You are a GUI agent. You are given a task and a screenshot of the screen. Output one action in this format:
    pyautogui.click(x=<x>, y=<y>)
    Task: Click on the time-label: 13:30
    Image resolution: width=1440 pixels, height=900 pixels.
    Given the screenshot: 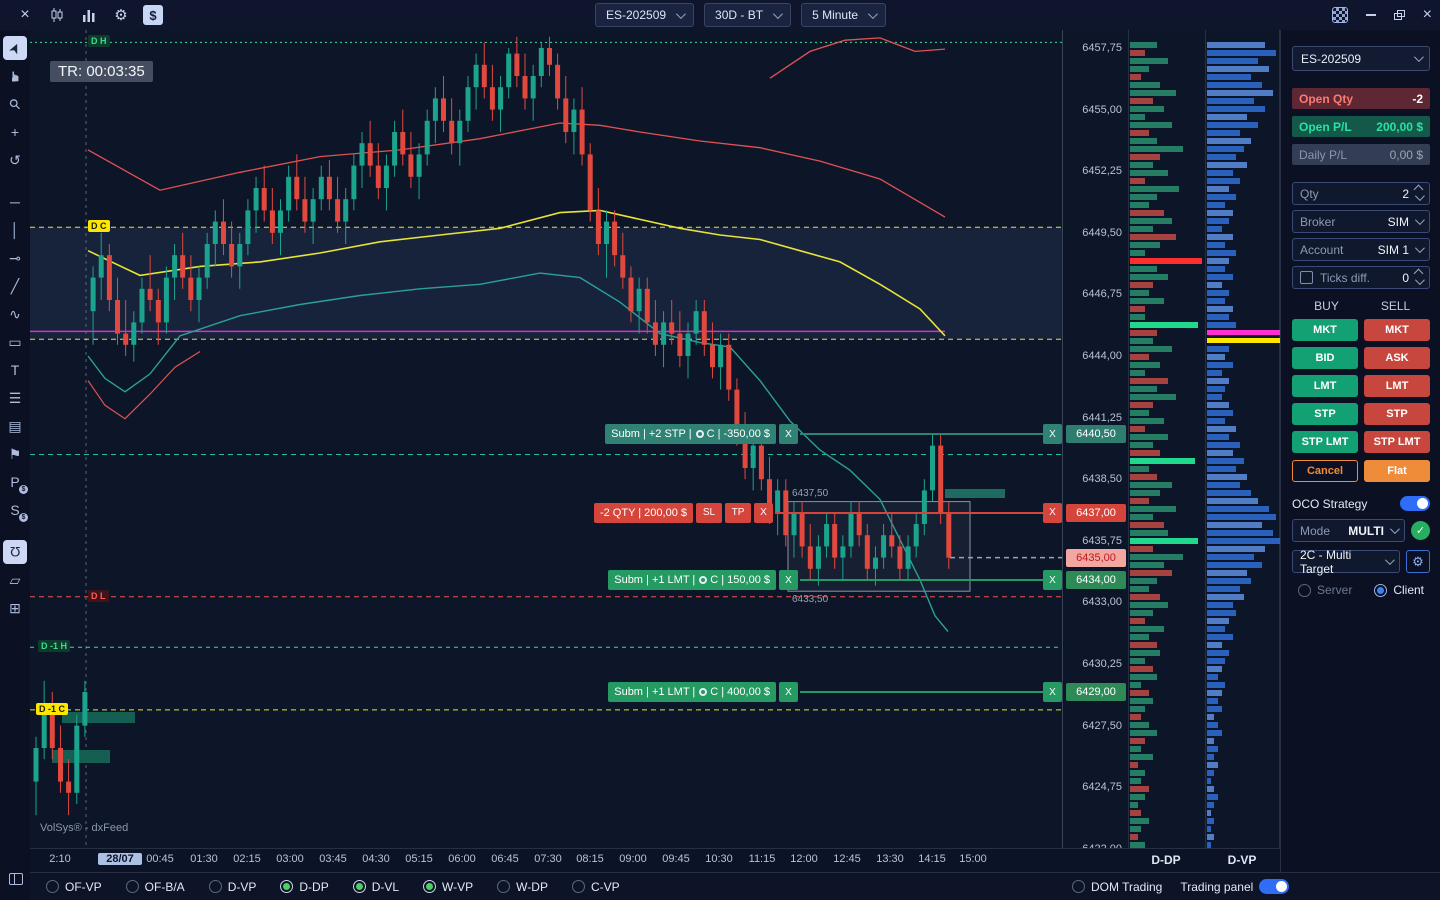 What is the action you would take?
    pyautogui.click(x=890, y=859)
    